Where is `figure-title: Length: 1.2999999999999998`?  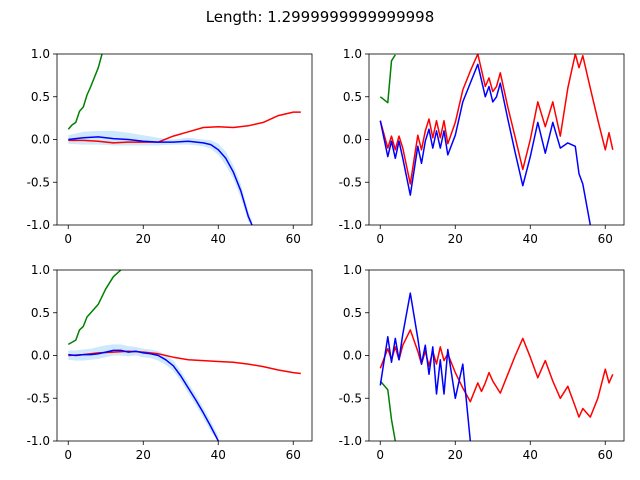
figure-title: Length: 1.2999999999999998 is located at coordinates (320, 17).